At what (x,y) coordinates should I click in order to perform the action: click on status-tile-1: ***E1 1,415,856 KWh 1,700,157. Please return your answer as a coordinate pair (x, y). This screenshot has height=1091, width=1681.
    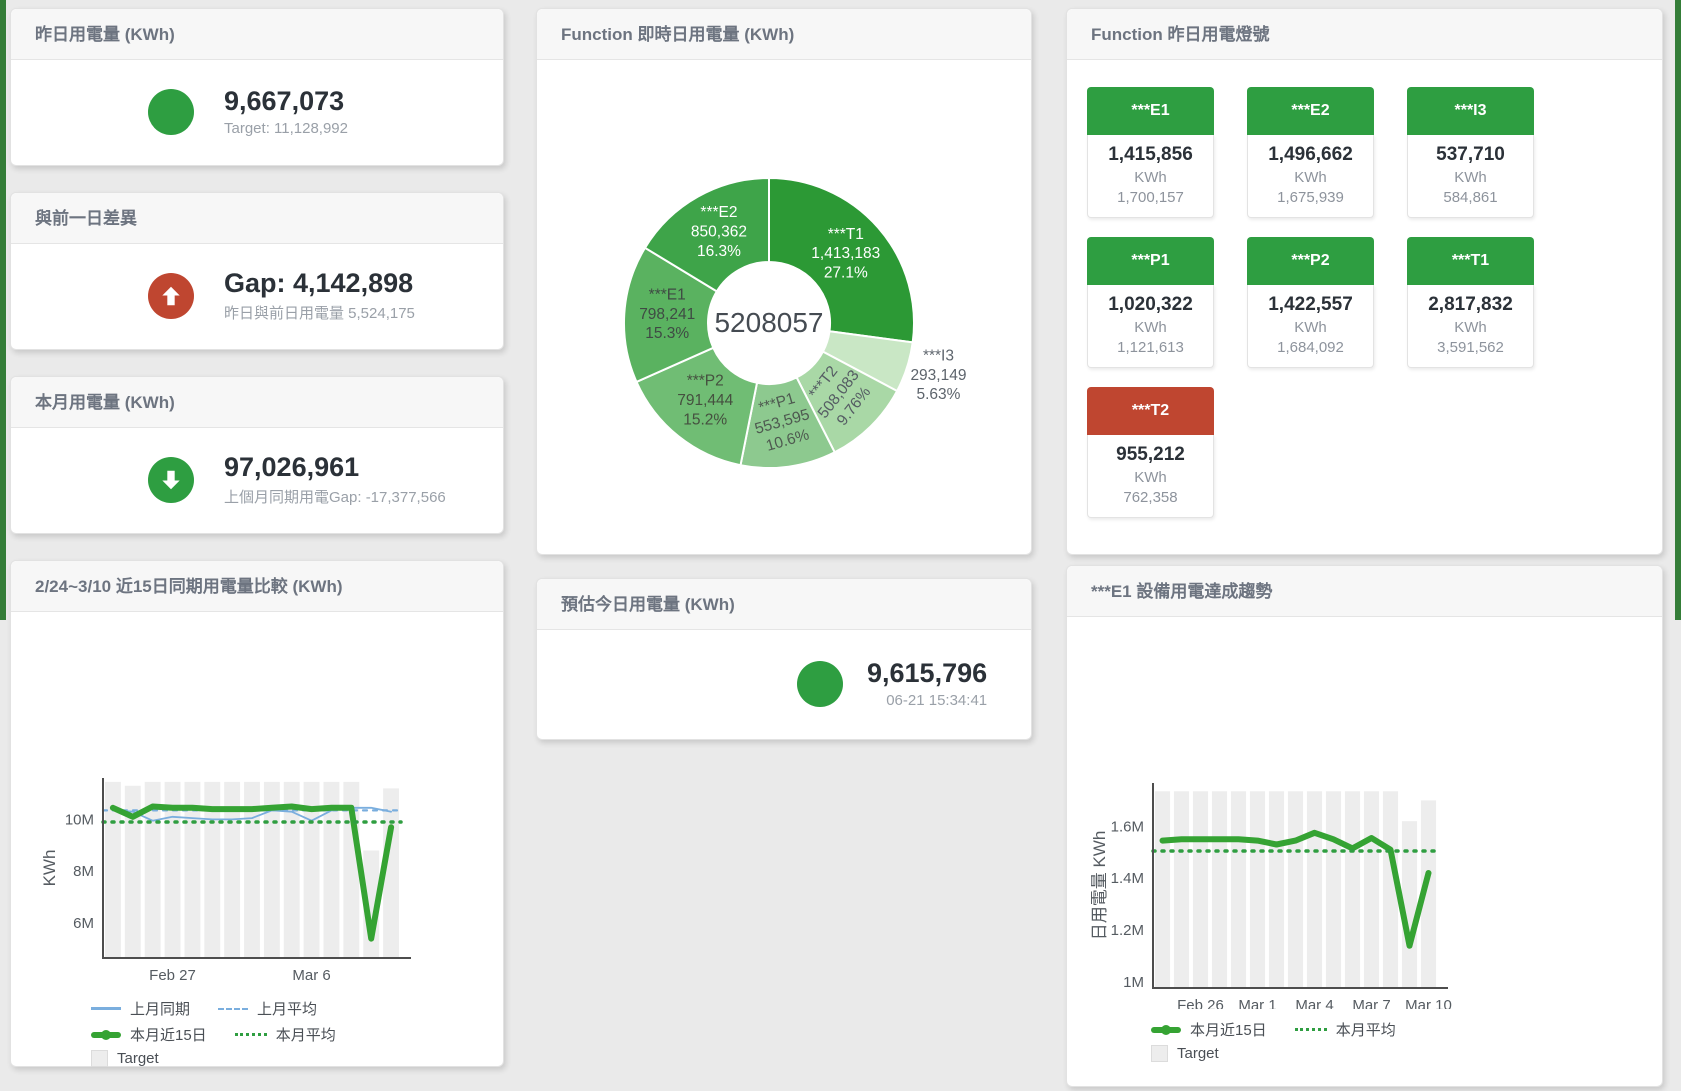
    Looking at the image, I should click on (1150, 153).